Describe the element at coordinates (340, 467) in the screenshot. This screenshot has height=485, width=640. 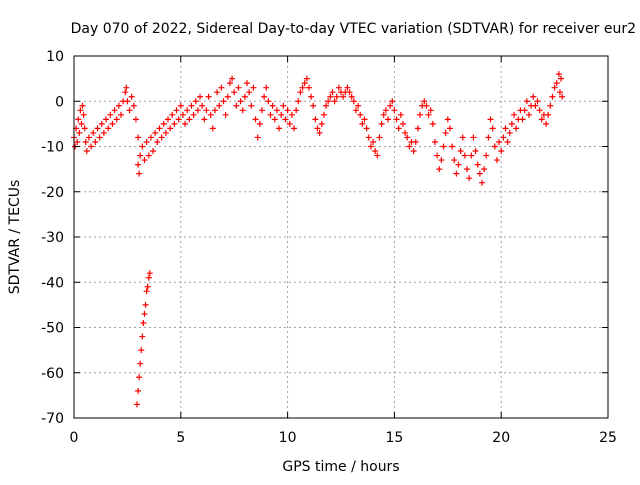
I see `x-axis-label: GPS time / hours` at that location.